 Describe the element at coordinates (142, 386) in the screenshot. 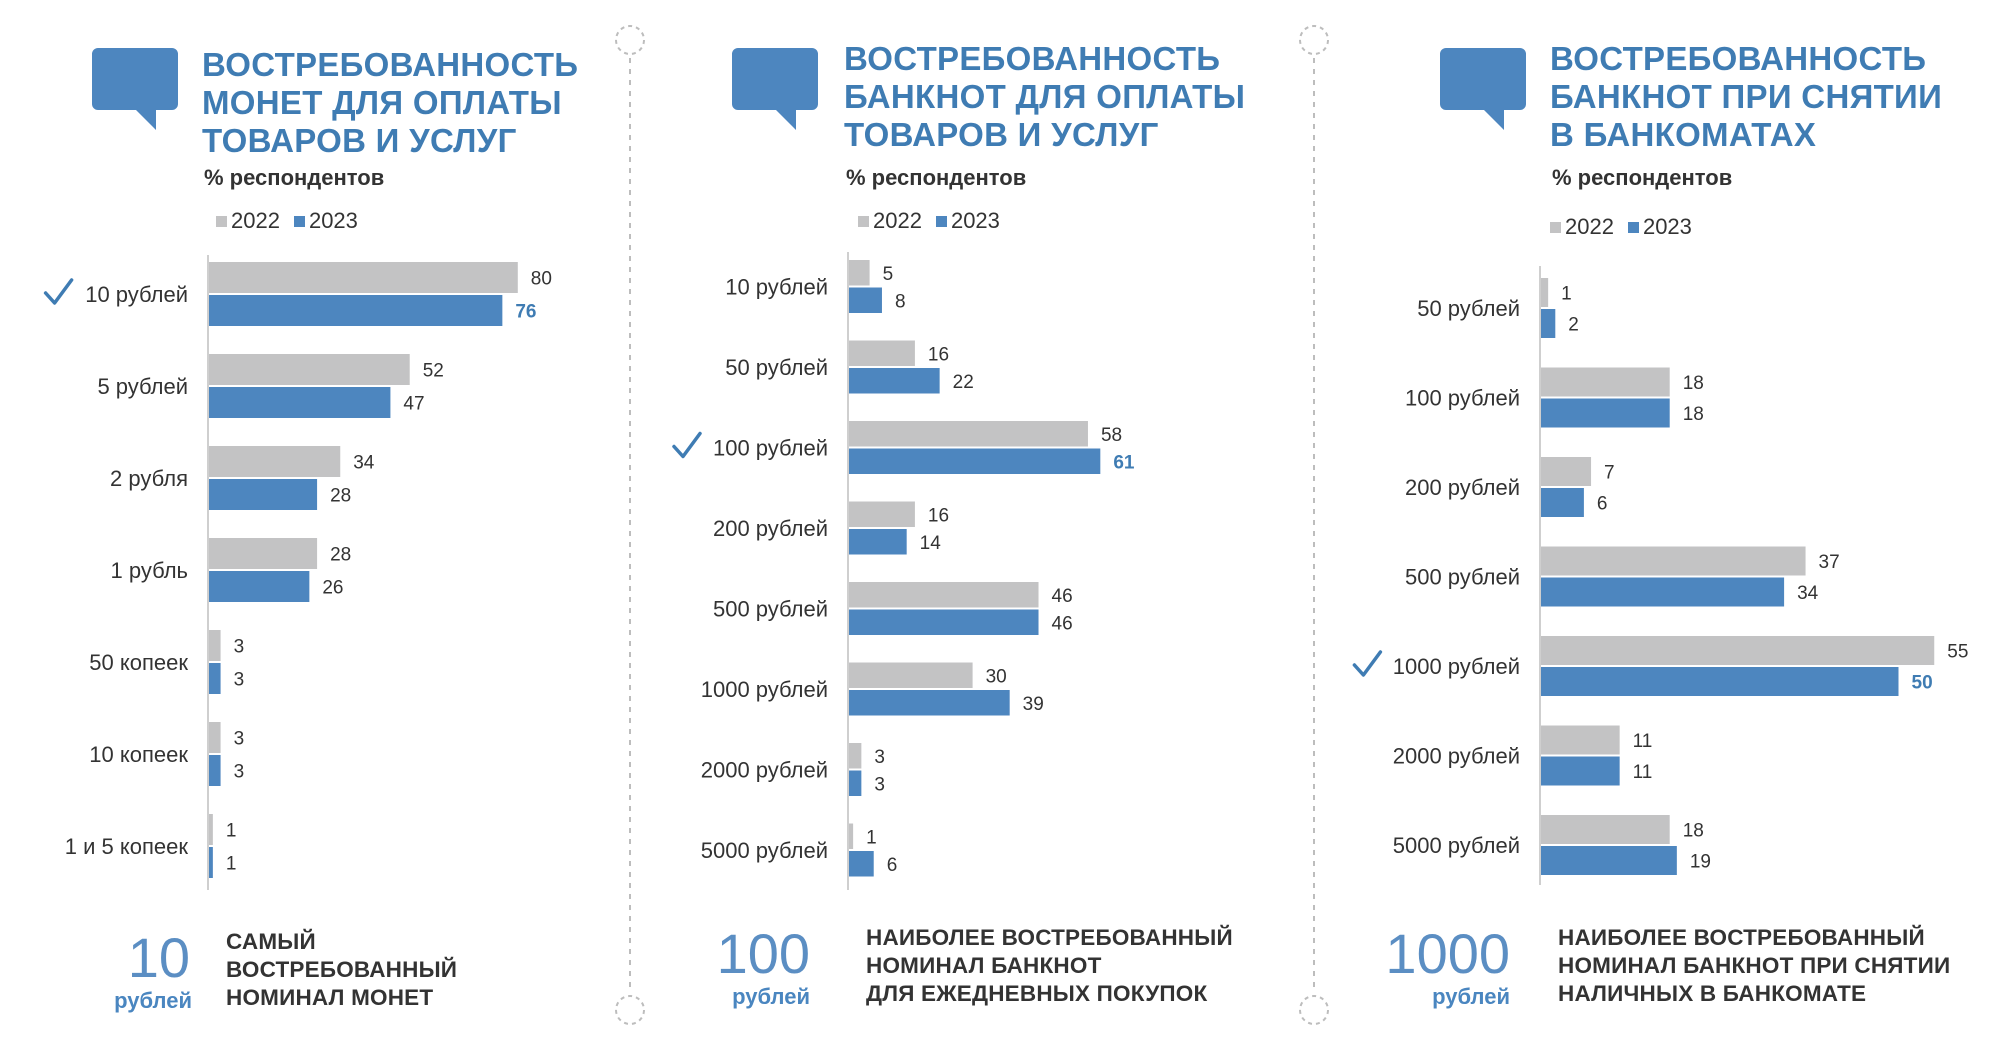

I see `category-label: 5 рублей` at that location.